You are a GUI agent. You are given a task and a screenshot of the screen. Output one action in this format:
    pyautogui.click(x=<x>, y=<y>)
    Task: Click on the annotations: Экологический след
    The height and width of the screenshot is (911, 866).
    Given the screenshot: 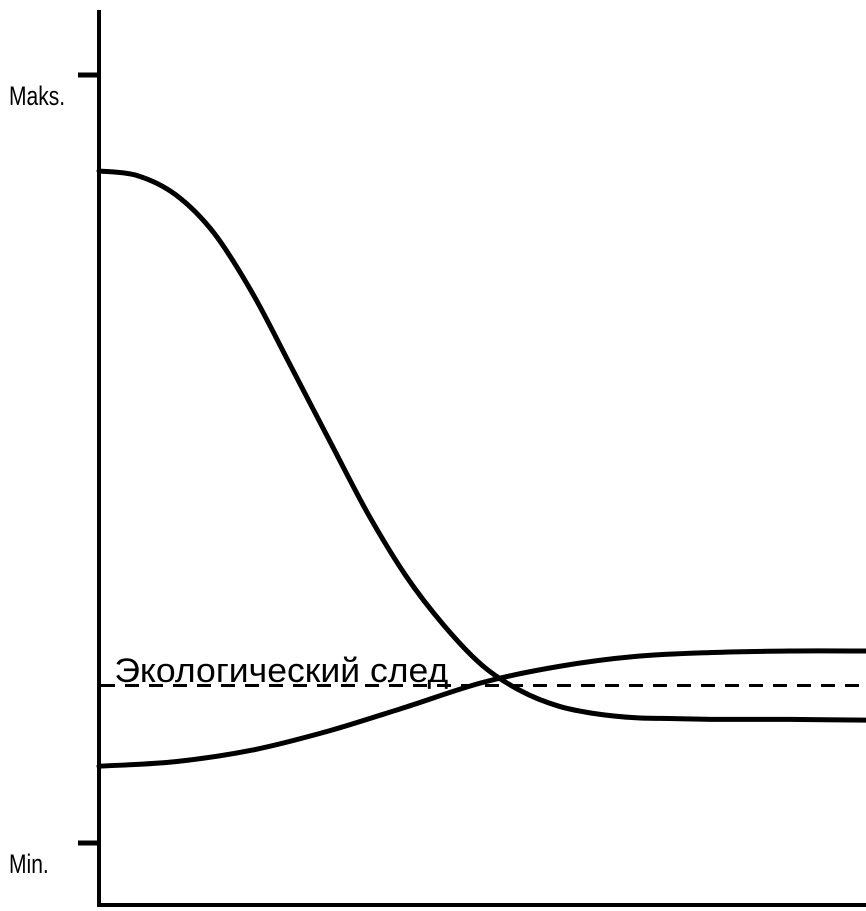 What is the action you would take?
    pyautogui.click(x=281, y=671)
    